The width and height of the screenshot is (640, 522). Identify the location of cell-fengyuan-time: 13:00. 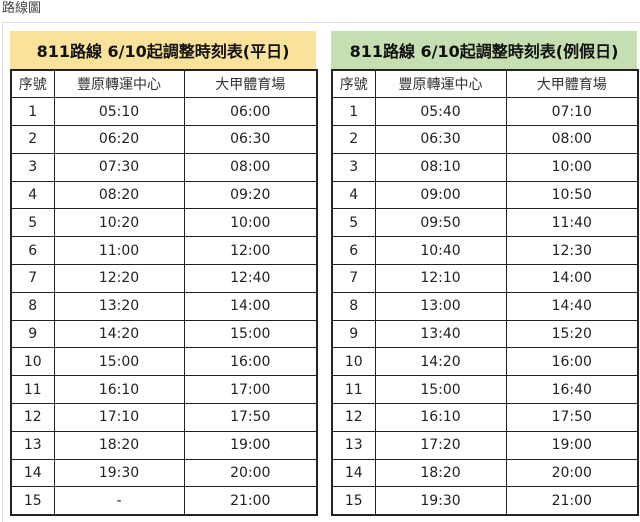
(440, 306).